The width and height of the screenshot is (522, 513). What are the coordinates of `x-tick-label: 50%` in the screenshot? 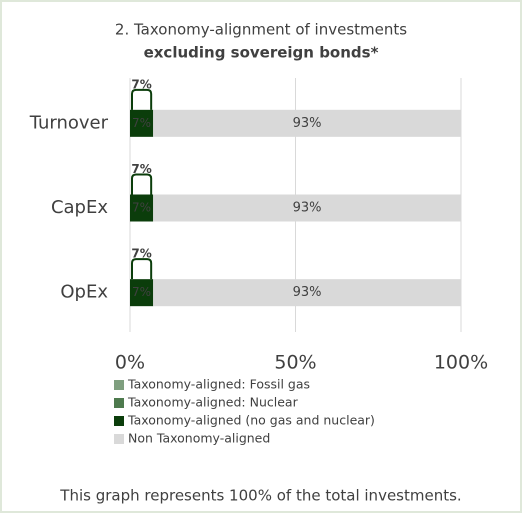 It's located at (295, 363).